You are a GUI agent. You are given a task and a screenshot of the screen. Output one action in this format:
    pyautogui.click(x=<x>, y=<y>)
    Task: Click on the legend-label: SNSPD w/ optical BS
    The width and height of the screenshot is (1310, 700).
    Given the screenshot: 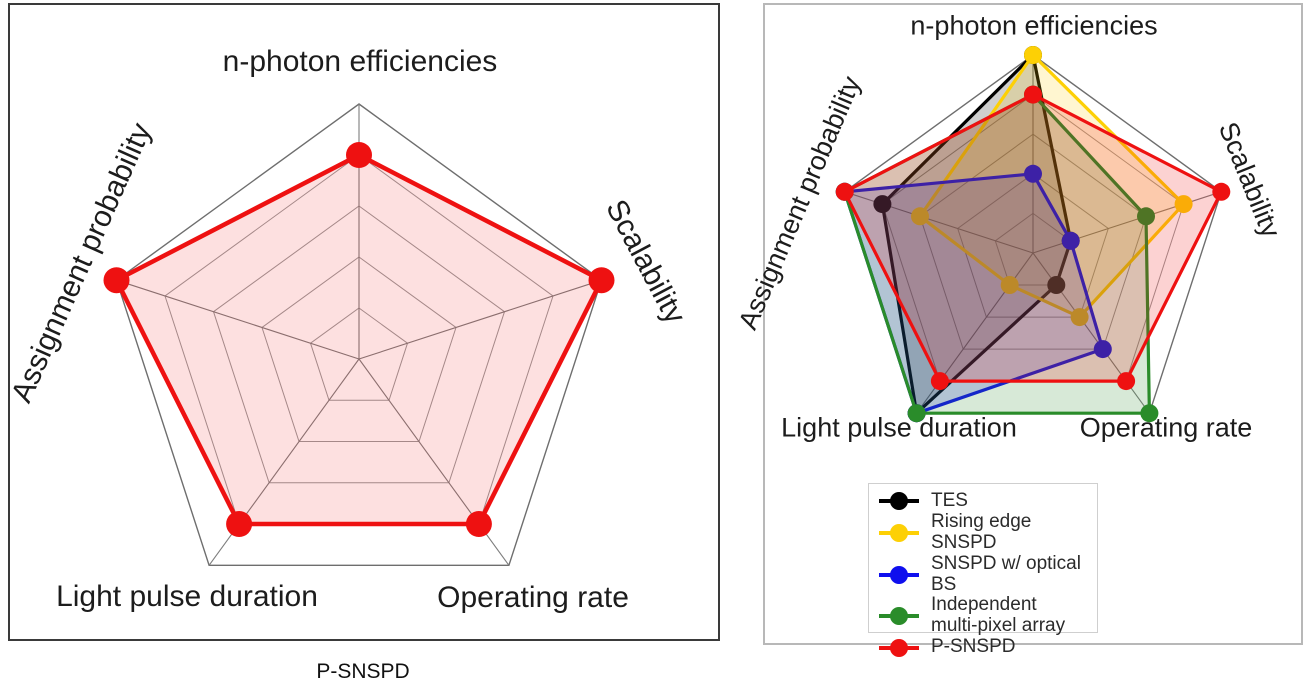 What is the action you would take?
    pyautogui.click(x=1006, y=573)
    